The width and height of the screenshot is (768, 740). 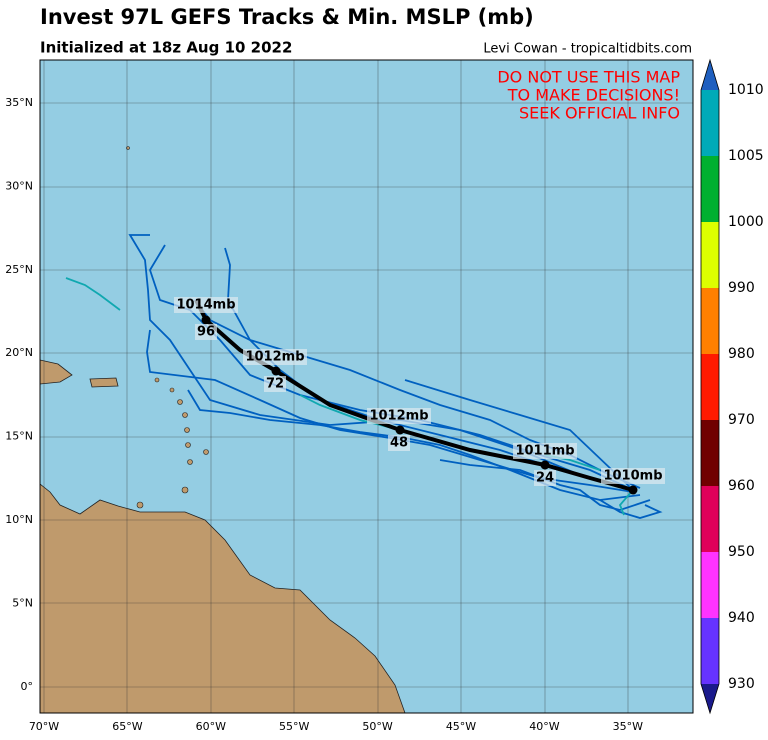 What do you see at coordinates (27, 686) in the screenshot?
I see `lat-label: 0°` at bounding box center [27, 686].